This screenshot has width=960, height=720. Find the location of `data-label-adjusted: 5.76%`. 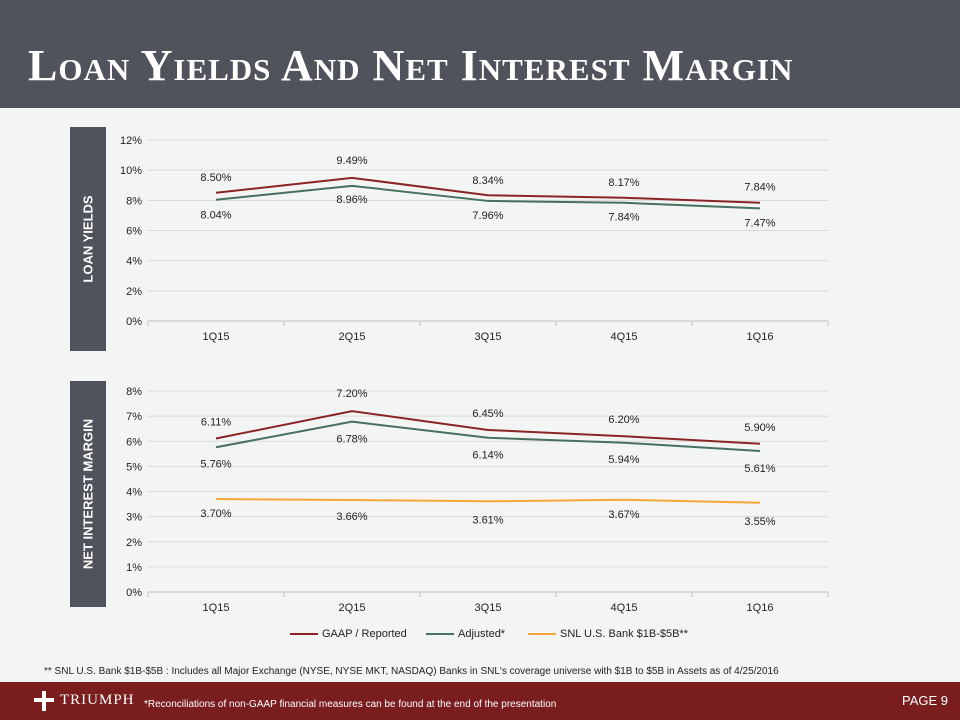

data-label-adjusted: 5.76% is located at coordinates (215, 464).